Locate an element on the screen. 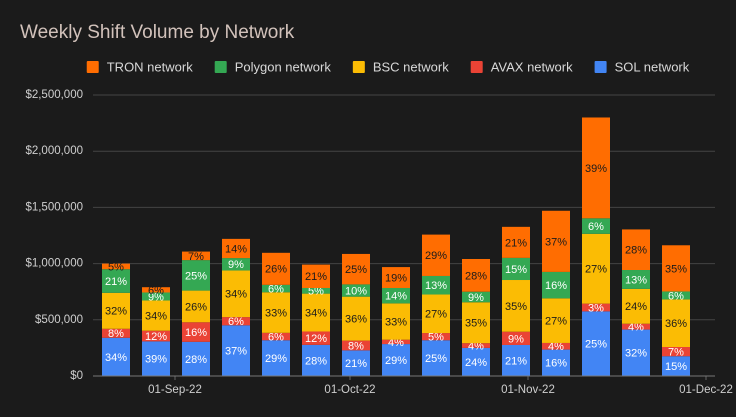 Image resolution: width=736 pixels, height=417 pixels. data-label: 29% is located at coordinates (396, 361).